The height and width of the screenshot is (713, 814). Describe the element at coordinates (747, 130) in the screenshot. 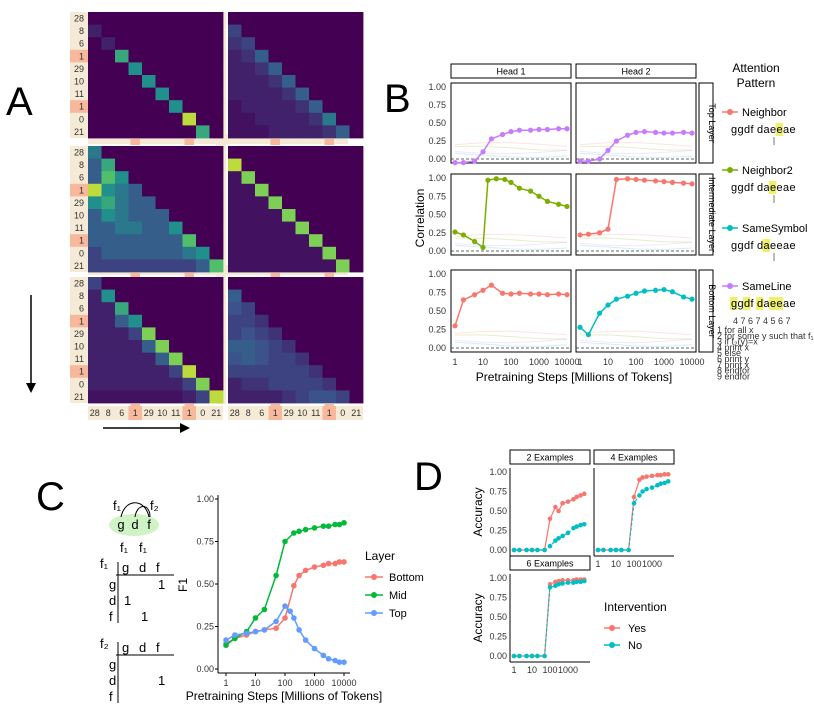

I see `example-letter: d` at that location.